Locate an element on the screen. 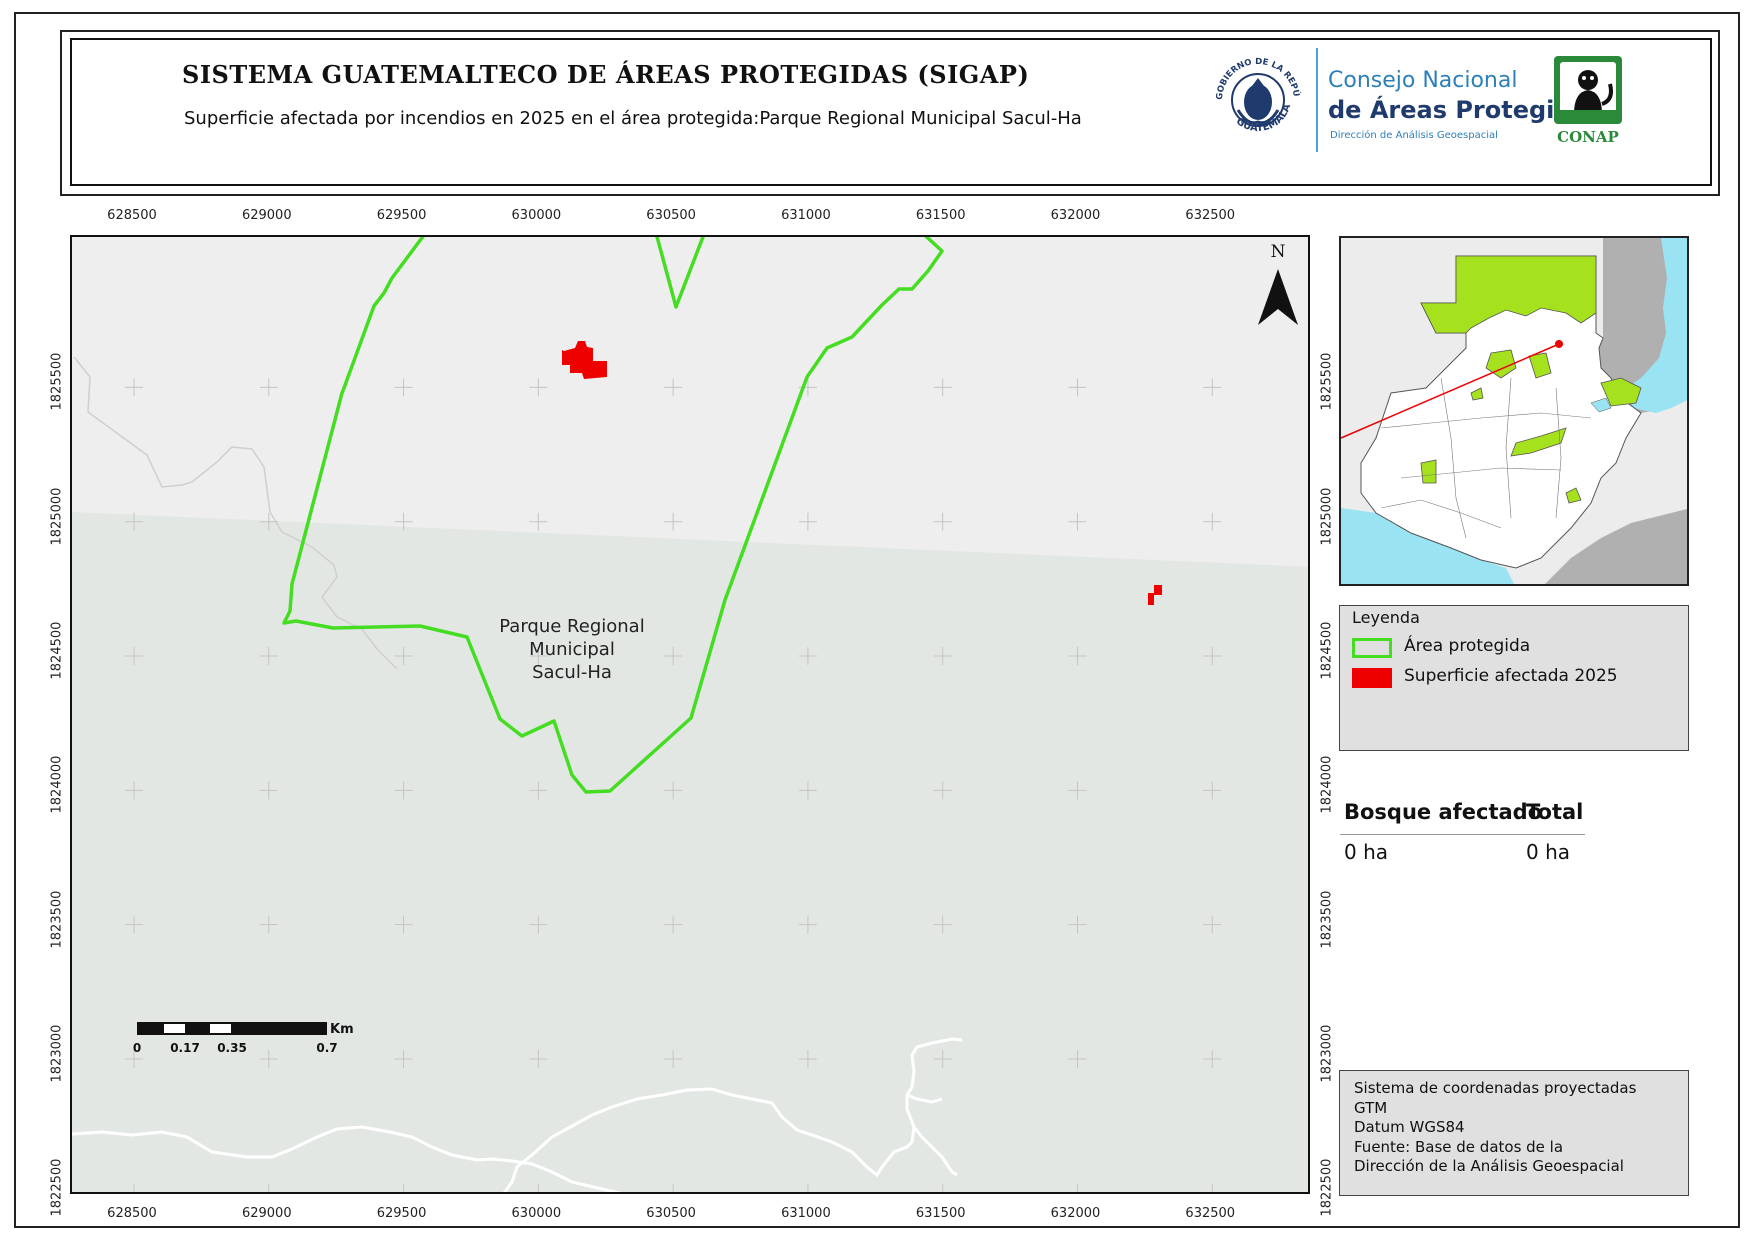 This screenshot has width=1754, height=1240. inset-pacific-ocean is located at coordinates (1427, 546).